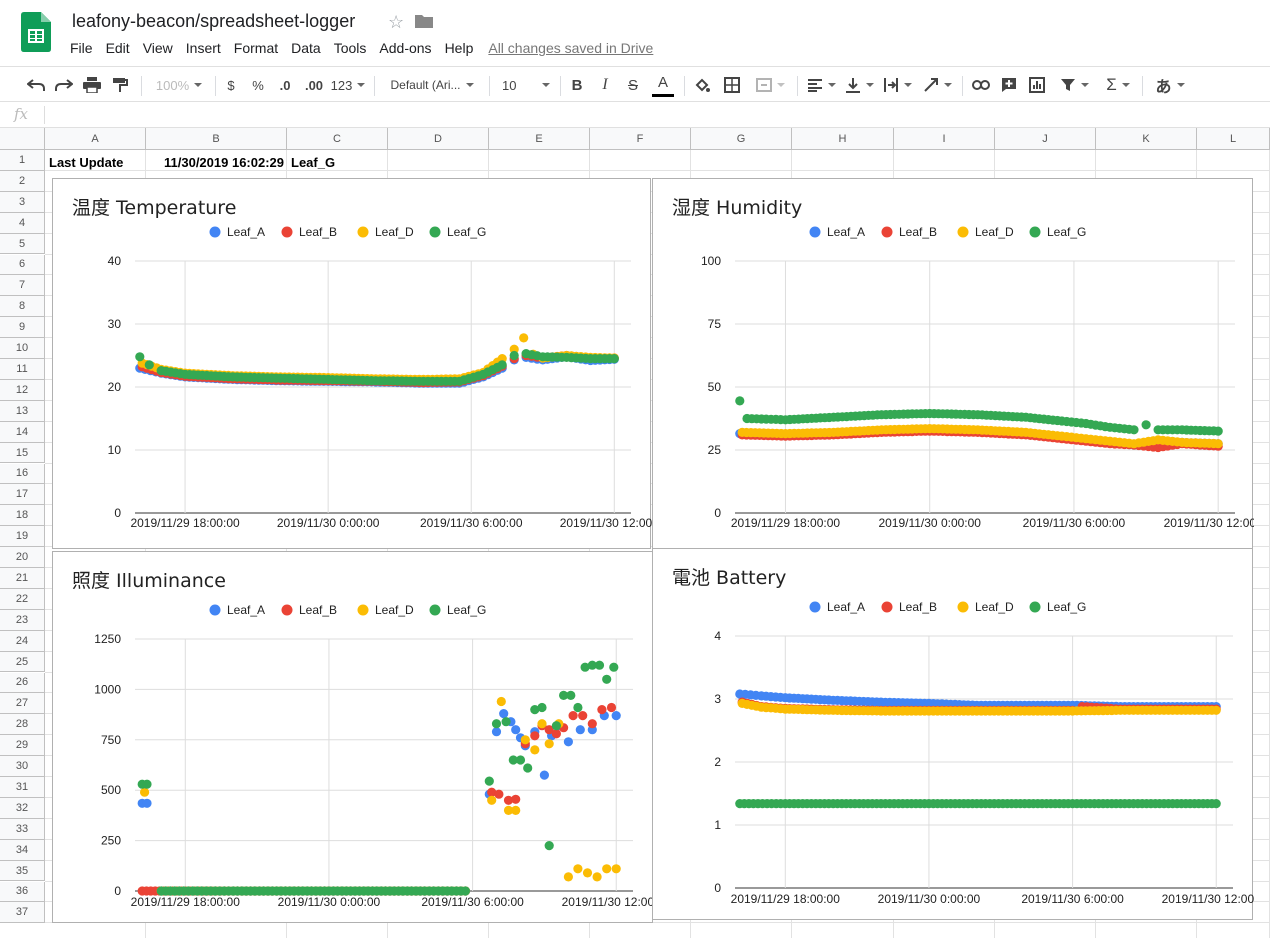 The width and height of the screenshot is (1270, 938). What do you see at coordinates (22, 578) in the screenshot?
I see `row-header-21: 21` at bounding box center [22, 578].